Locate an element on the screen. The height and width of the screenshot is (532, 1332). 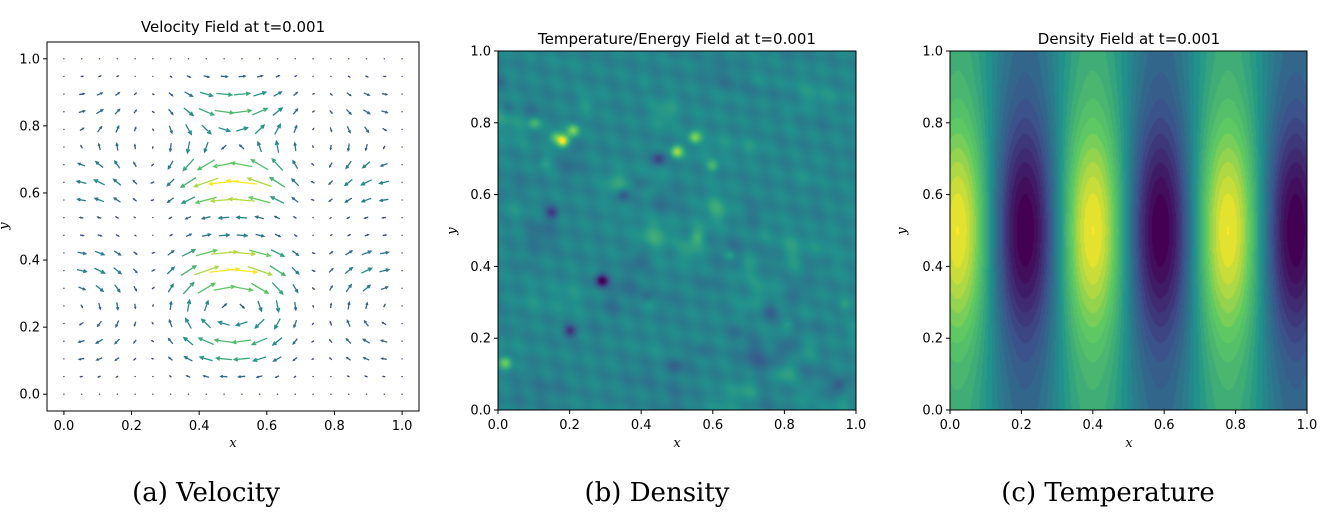
energy-xtick-label: 0.4 is located at coordinates (641, 425).